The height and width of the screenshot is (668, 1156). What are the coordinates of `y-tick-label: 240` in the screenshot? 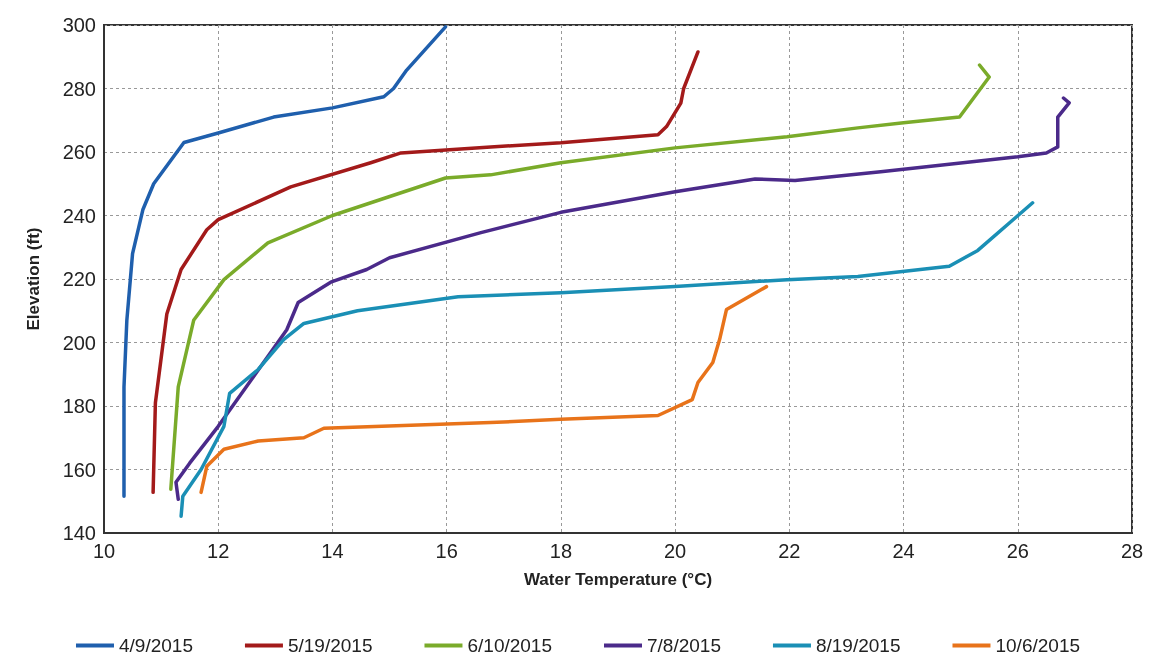 It's located at (79, 215).